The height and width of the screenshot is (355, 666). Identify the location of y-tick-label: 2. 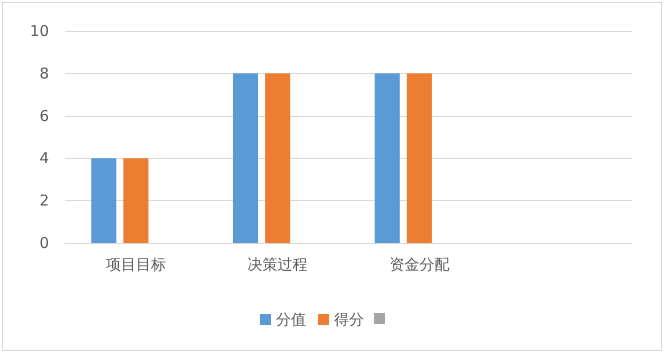
(44, 201).